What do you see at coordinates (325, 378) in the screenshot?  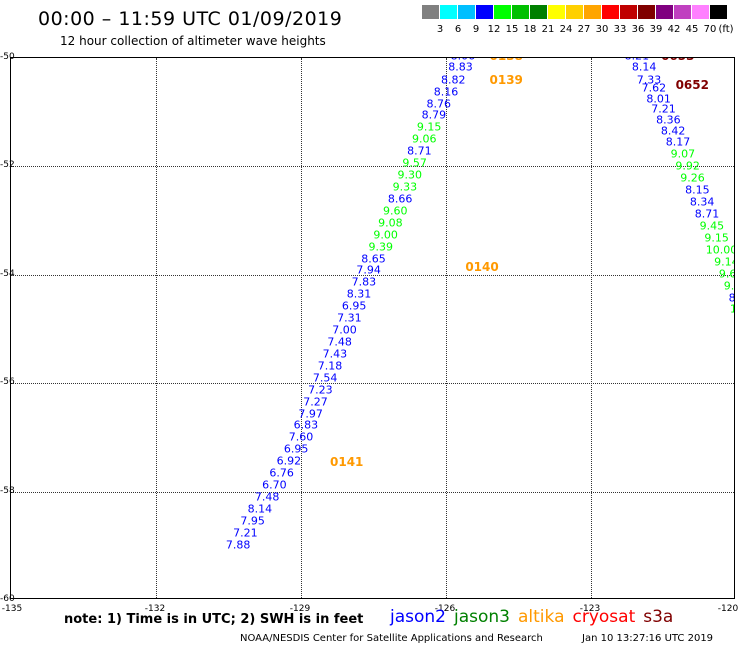 I see `swh-value-altika: 7.54` at bounding box center [325, 378].